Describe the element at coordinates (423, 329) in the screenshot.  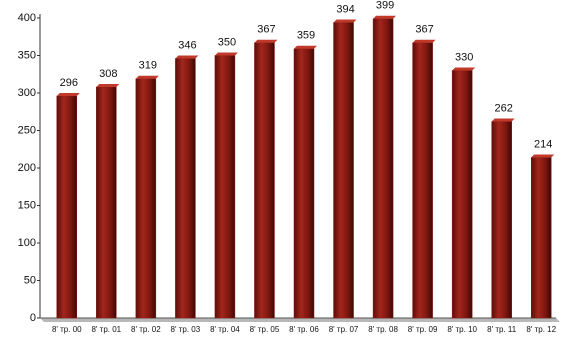
I see `x-tick-label: 8' тр. 09` at that location.